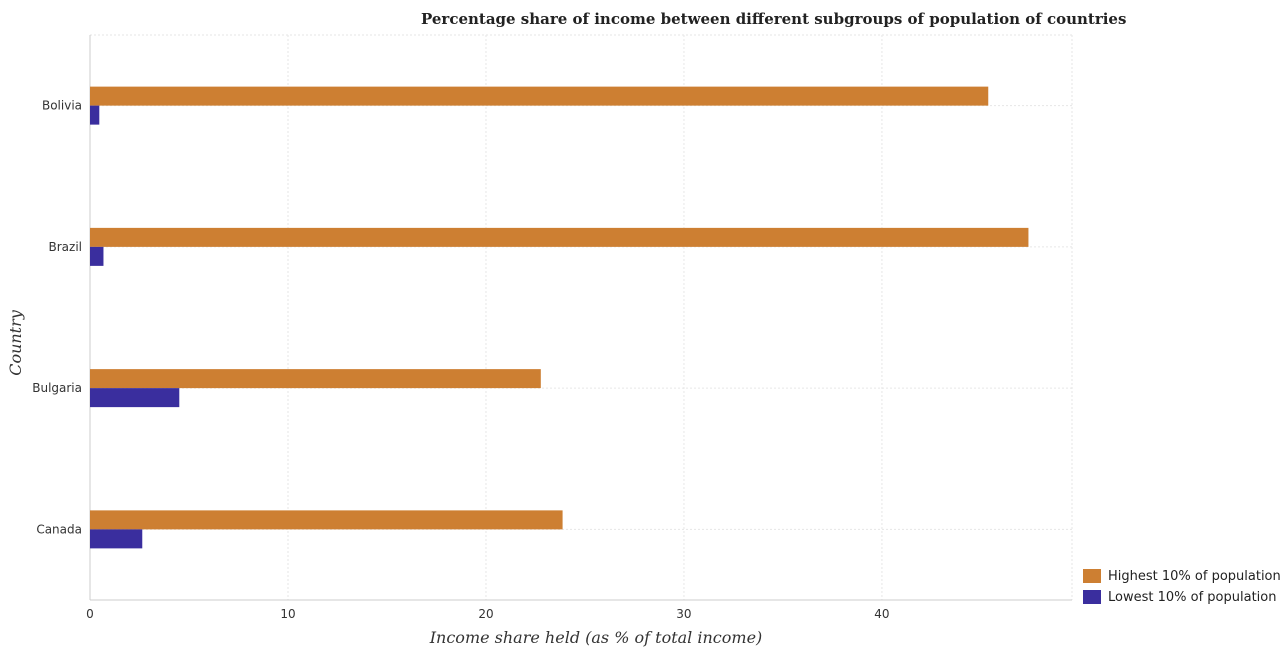 Image resolution: width=1280 pixels, height=650 pixels. What do you see at coordinates (15, 342) in the screenshot?
I see `y-axis-label: Country` at bounding box center [15, 342].